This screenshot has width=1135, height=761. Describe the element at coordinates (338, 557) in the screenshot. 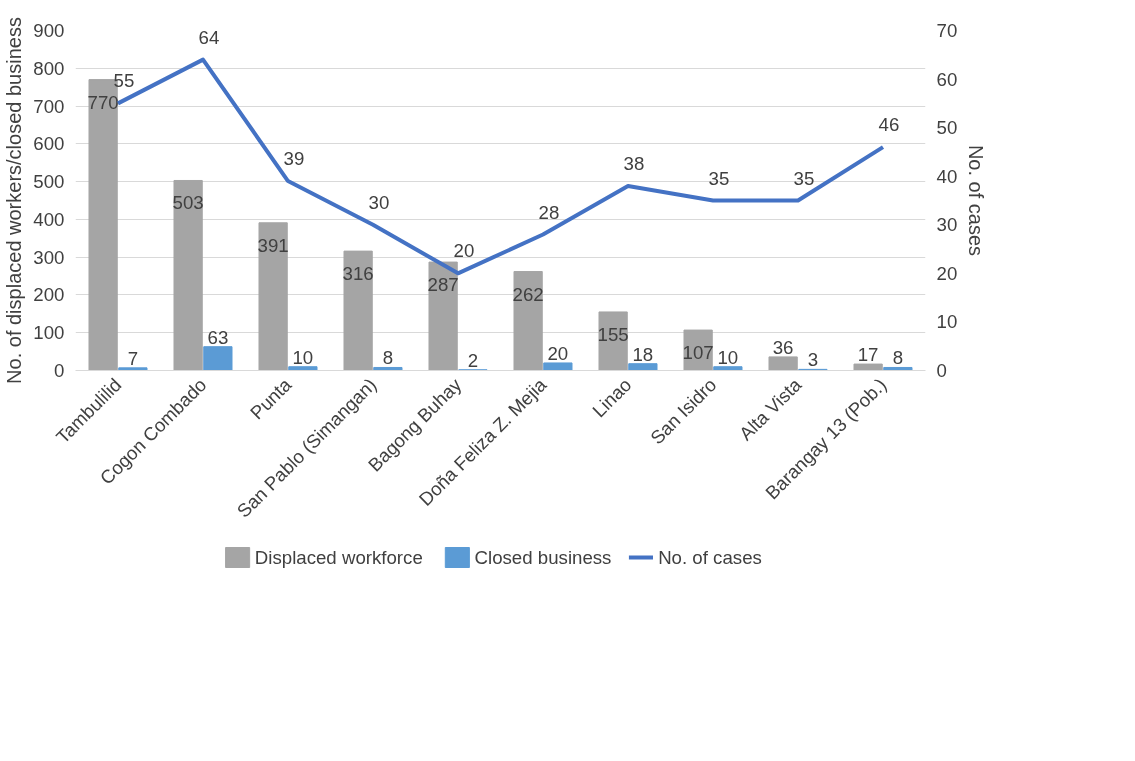

I see `legend-label: Displaced workforce` at that location.